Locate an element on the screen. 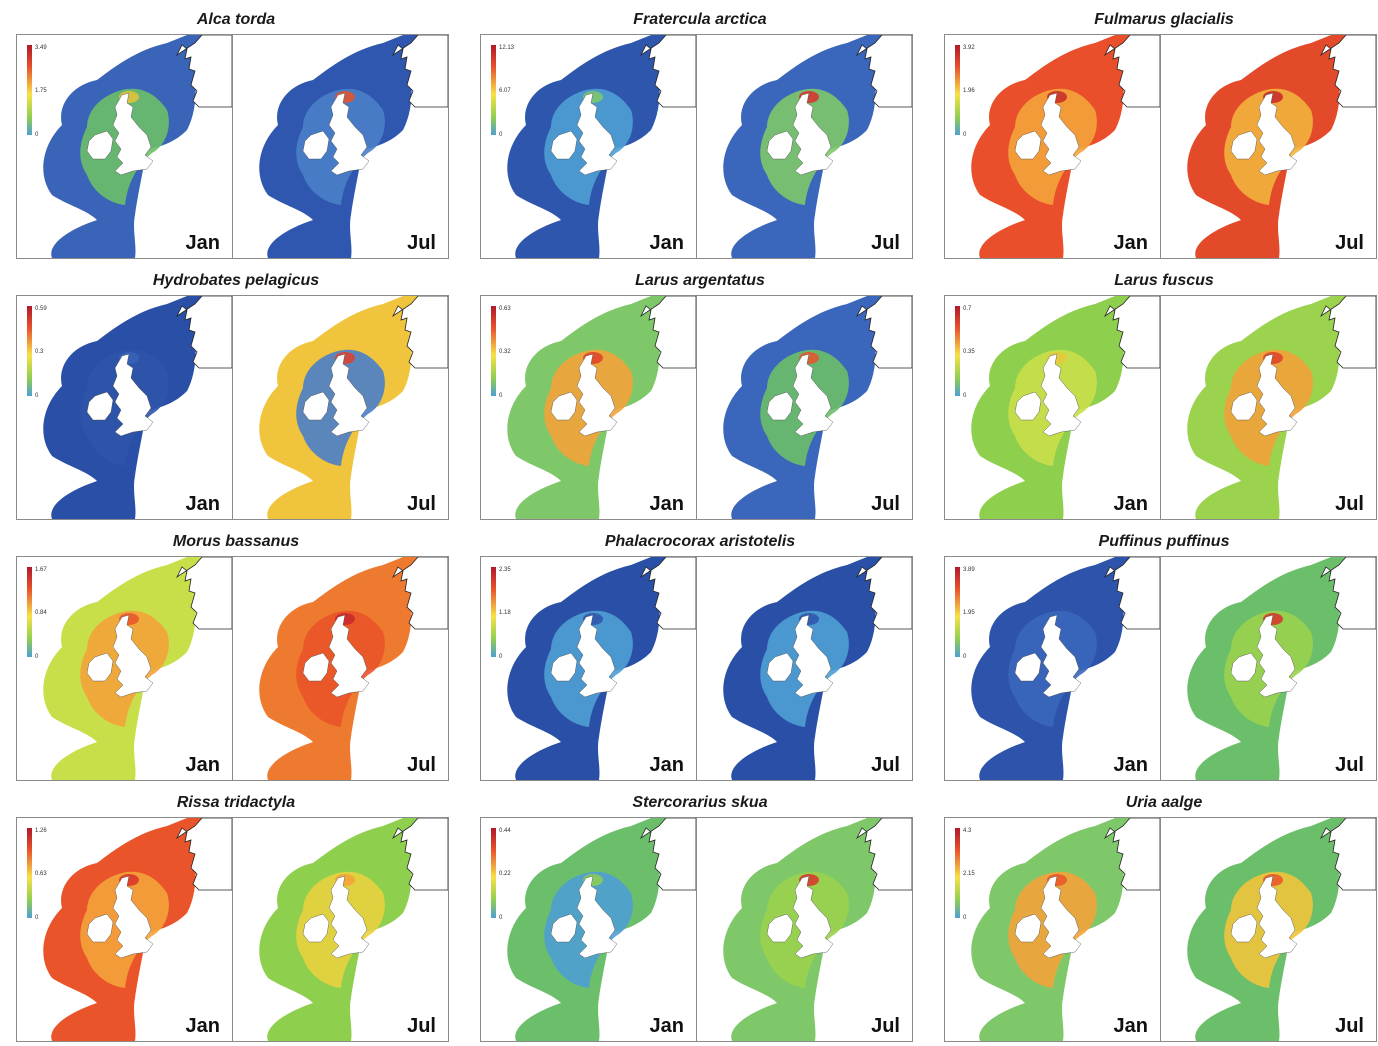 This screenshot has height=1046, width=1378. map-panel-jan: 0.44 0.22 0 Jan is located at coordinates (588, 929).